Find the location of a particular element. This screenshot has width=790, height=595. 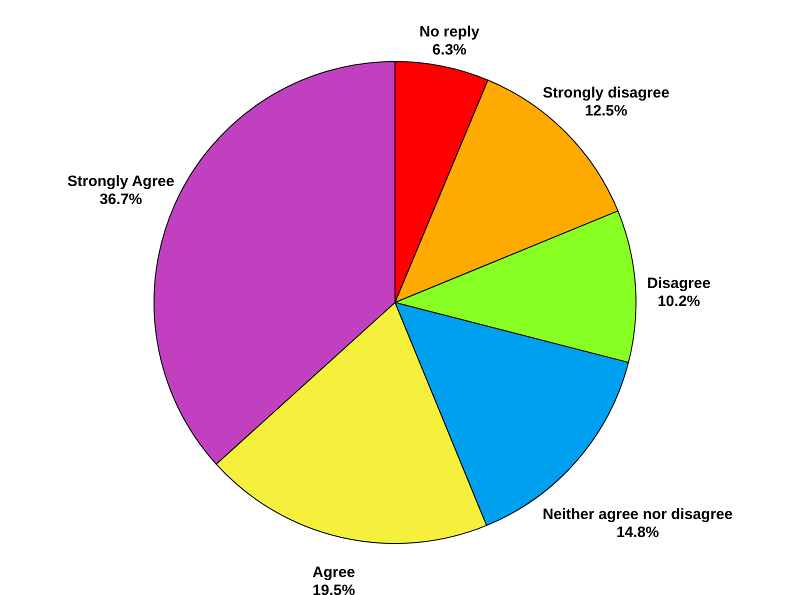

slice-label: Strongly disagree is located at coordinates (606, 93).